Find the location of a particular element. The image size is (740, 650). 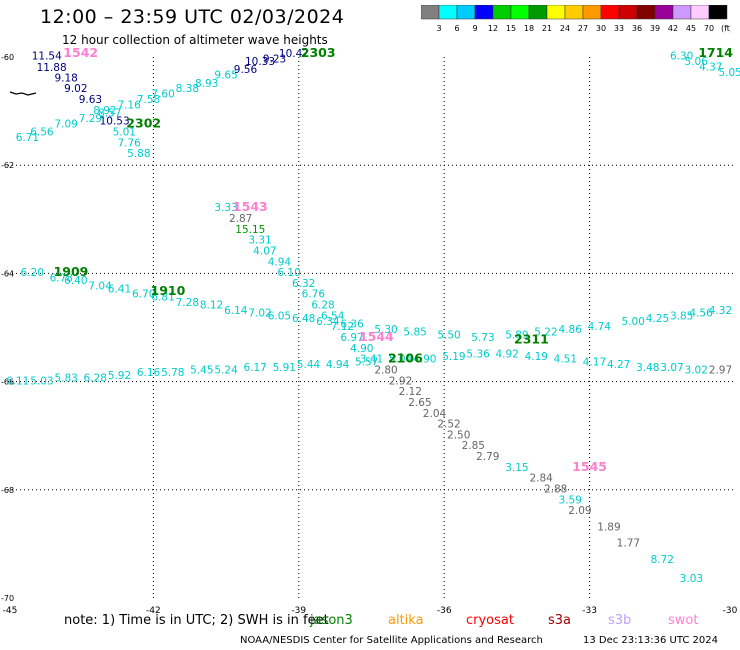

wave-height-label: 4.74 is located at coordinates (600, 327).